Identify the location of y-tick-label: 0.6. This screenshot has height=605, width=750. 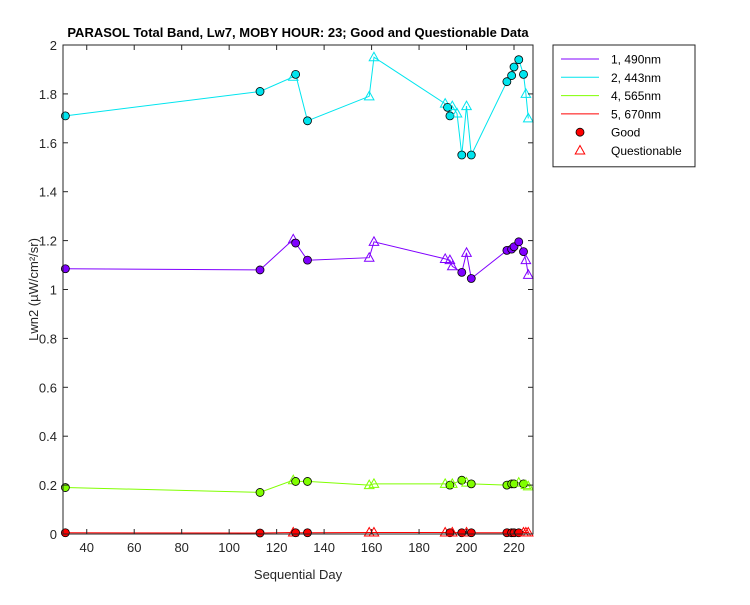
(48, 387).